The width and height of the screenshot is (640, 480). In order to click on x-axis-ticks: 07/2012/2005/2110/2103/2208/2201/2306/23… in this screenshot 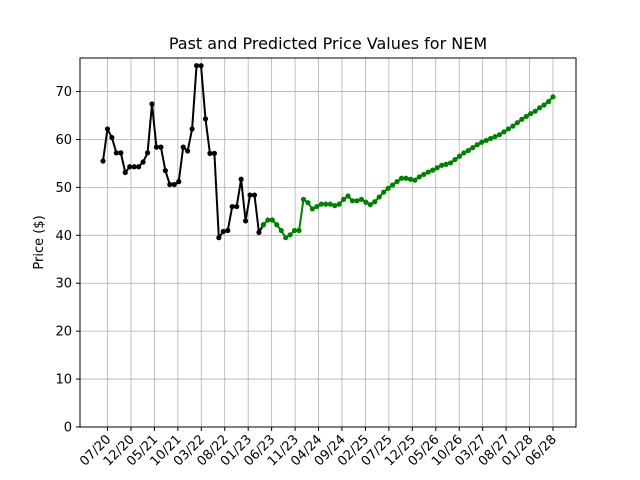, I will do `click(318, 448)`.